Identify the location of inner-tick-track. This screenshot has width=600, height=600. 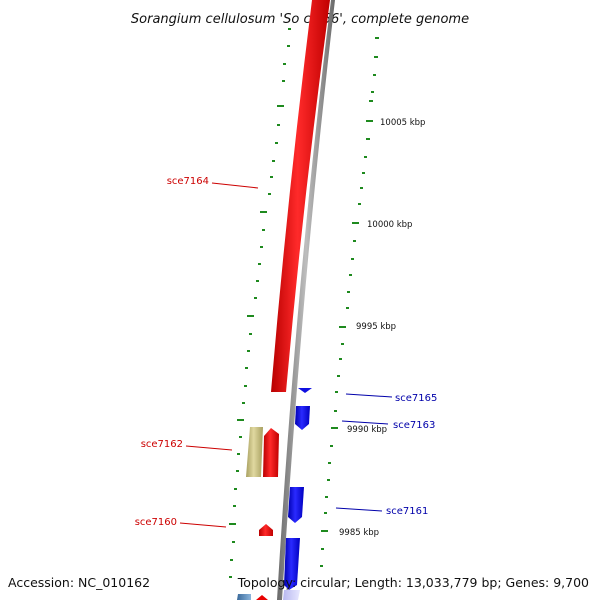
(260, 303).